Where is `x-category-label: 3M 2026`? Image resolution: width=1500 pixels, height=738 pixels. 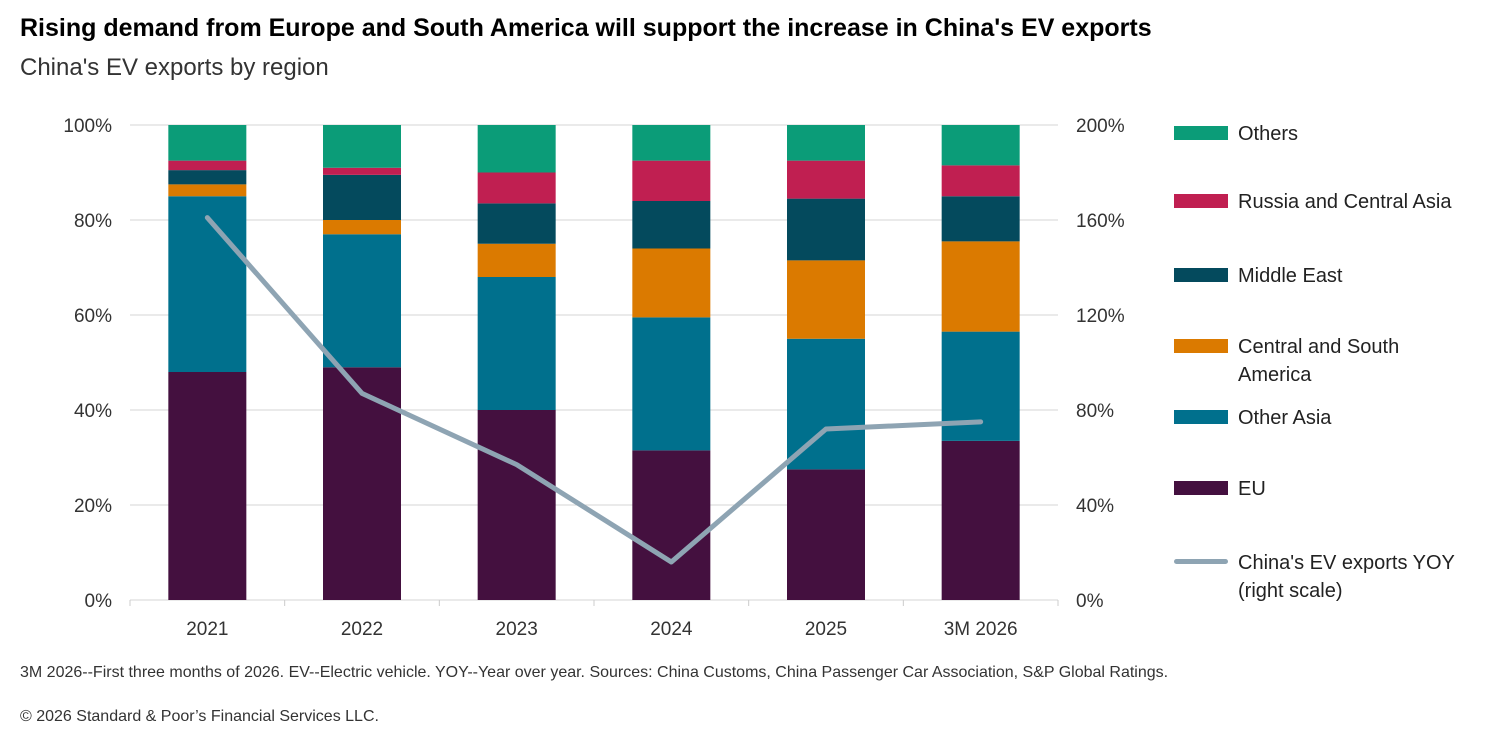 x-category-label: 3M 2026 is located at coordinates (981, 629).